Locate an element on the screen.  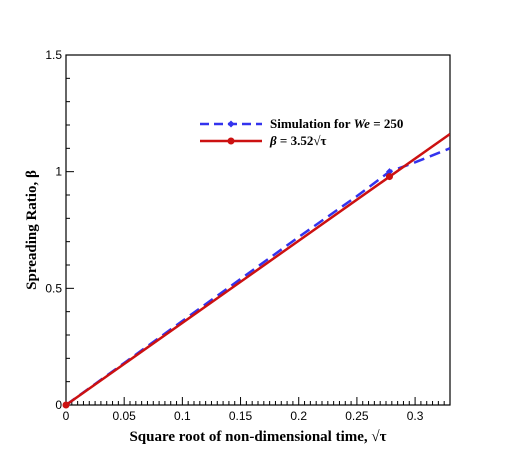
legend-simulation-prefix: Simulation for is located at coordinates (312, 123).